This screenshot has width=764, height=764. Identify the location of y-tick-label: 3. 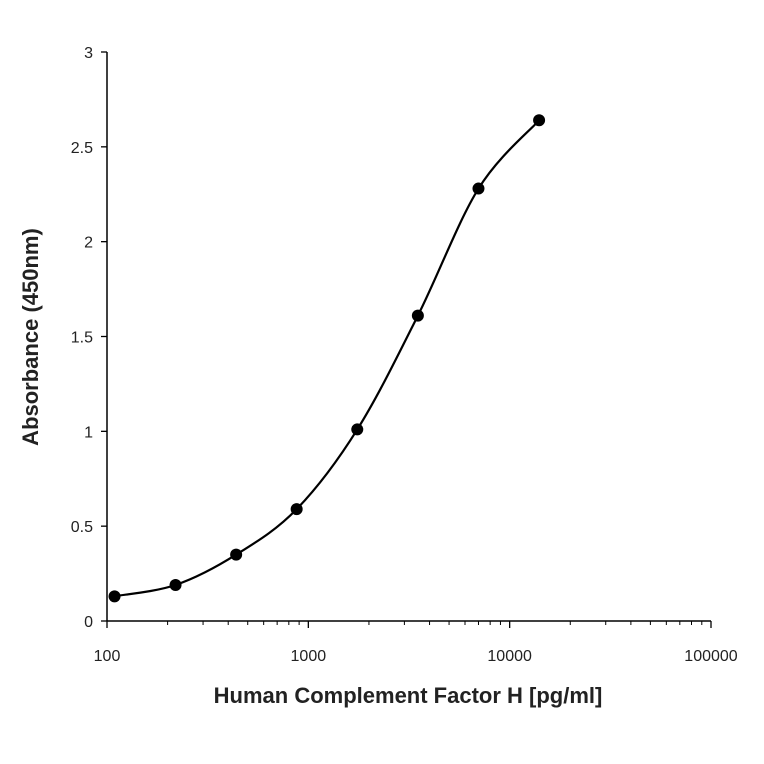
(88, 53).